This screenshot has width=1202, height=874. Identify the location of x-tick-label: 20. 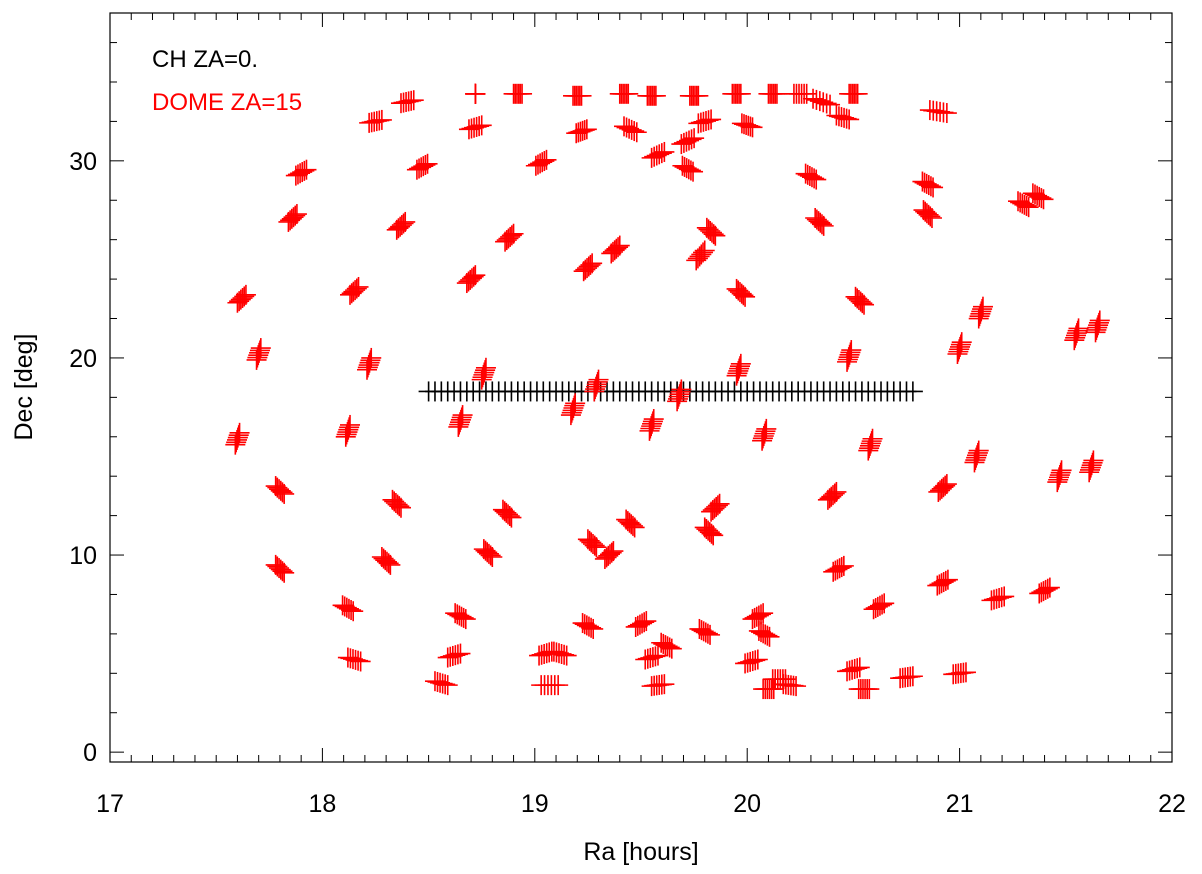
(747, 804).